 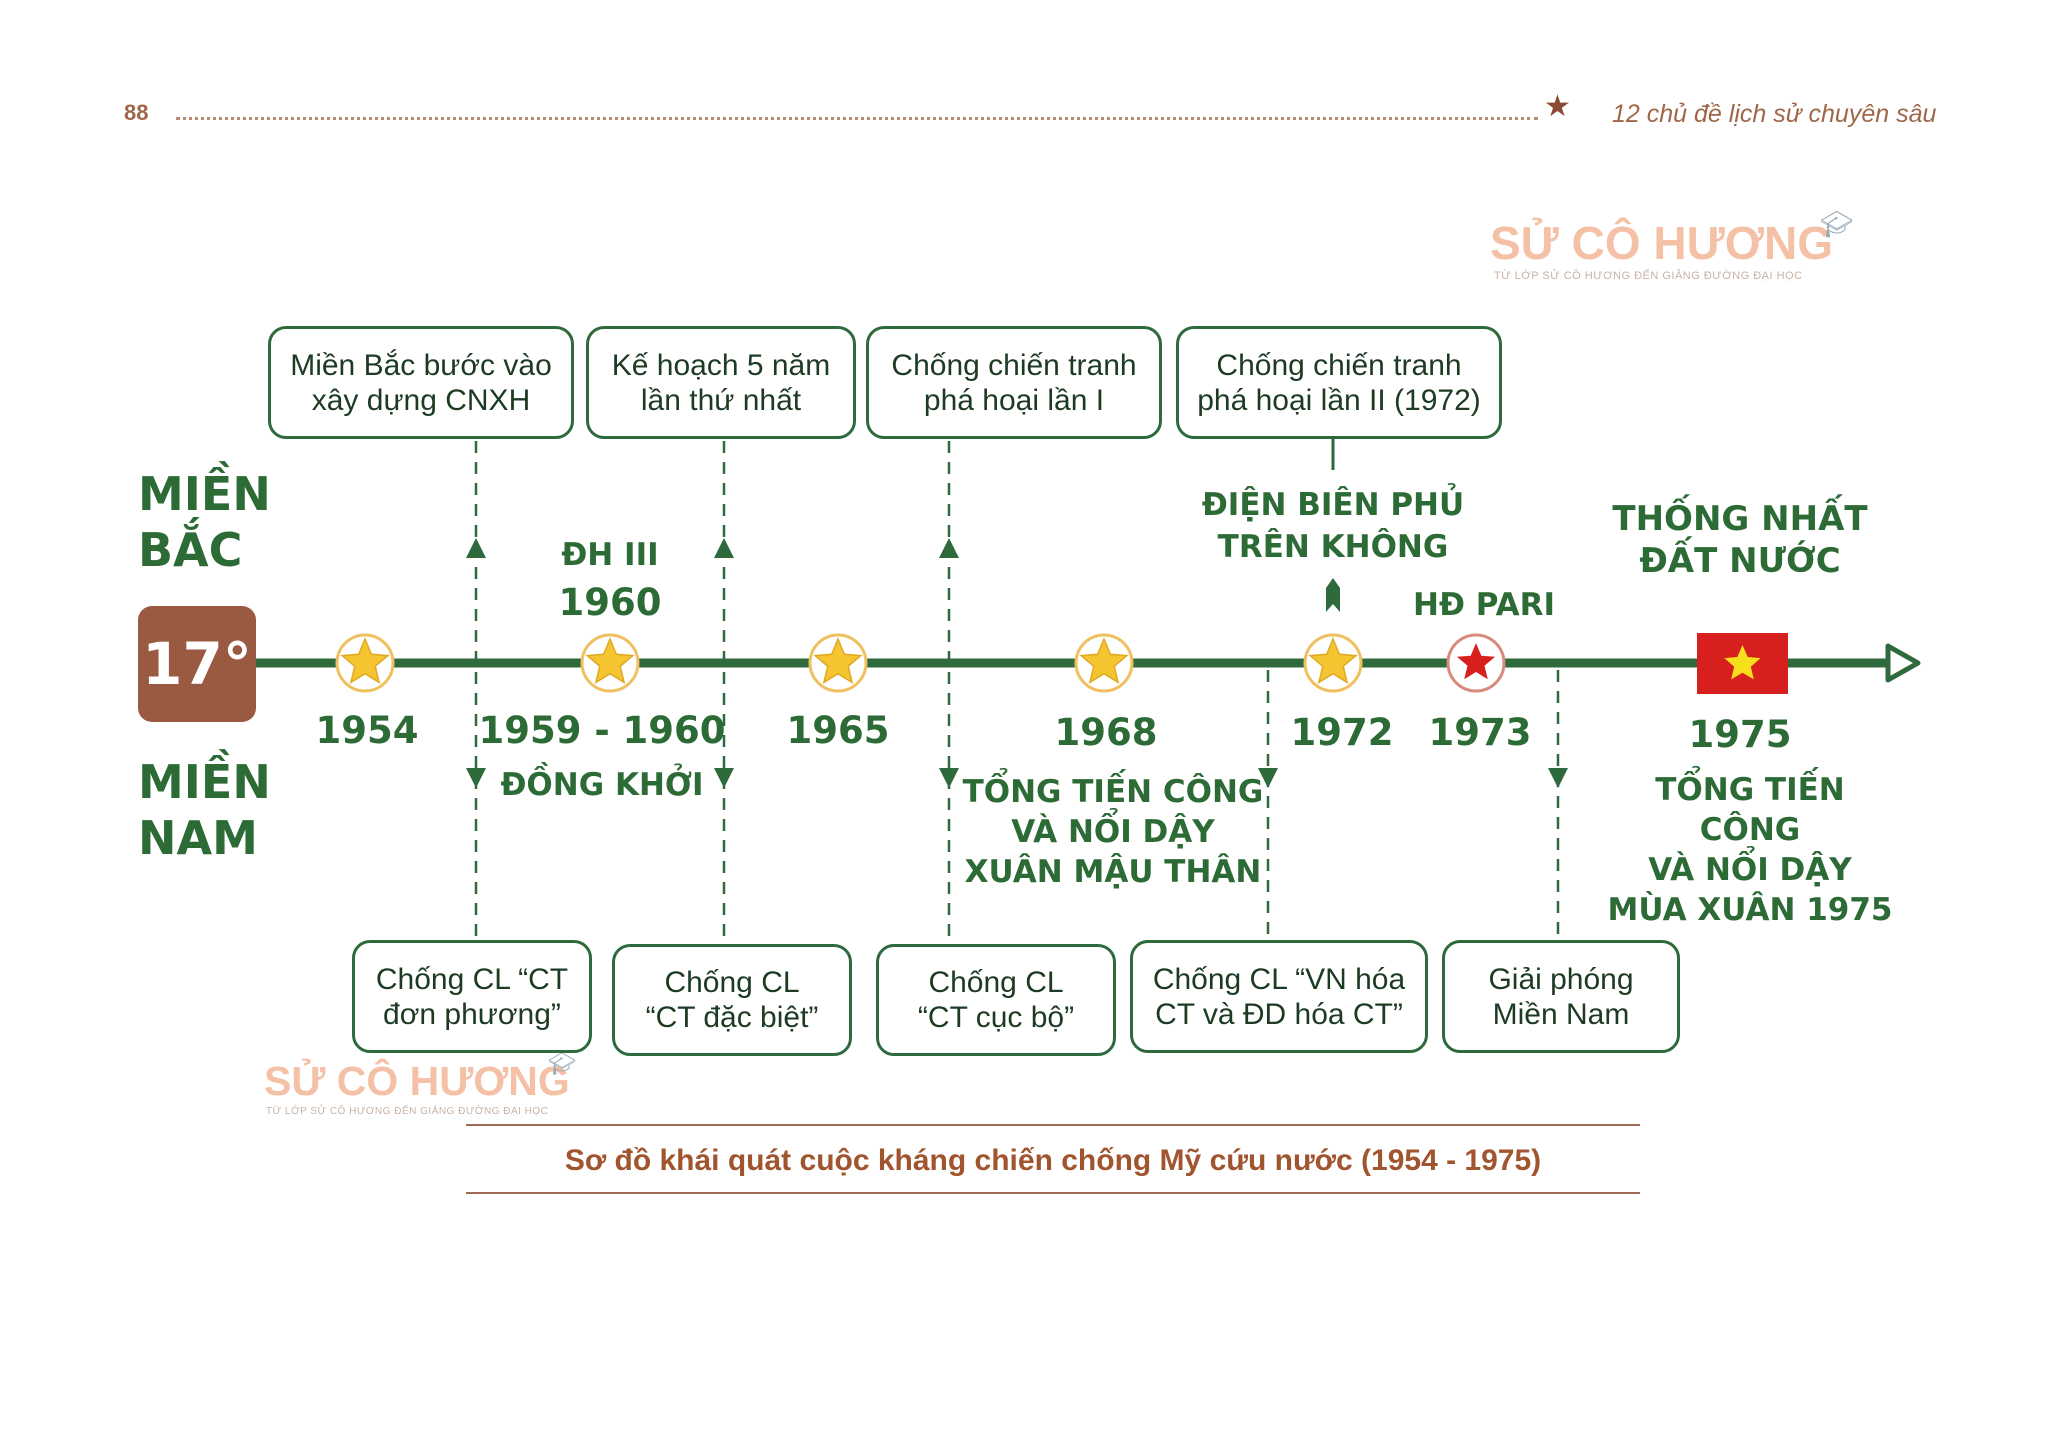 I want to click on north-box-1954: Miền Bắc bước vào xây dựng CNXH, so click(x=421, y=382).